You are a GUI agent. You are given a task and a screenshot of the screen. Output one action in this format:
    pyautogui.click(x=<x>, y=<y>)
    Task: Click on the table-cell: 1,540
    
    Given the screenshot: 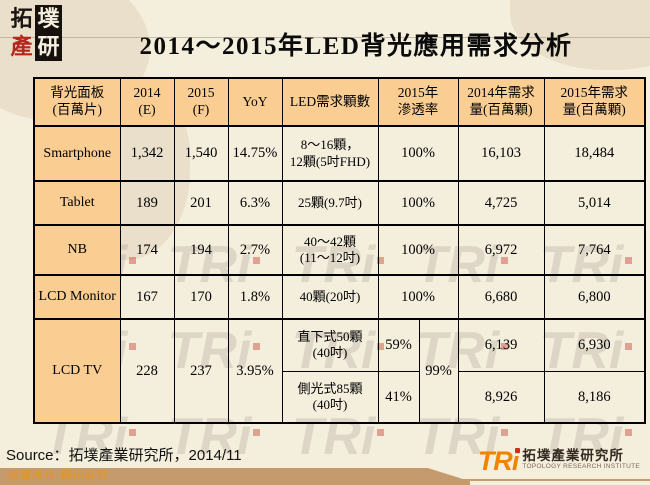 What is the action you would take?
    pyautogui.click(x=201, y=153)
    